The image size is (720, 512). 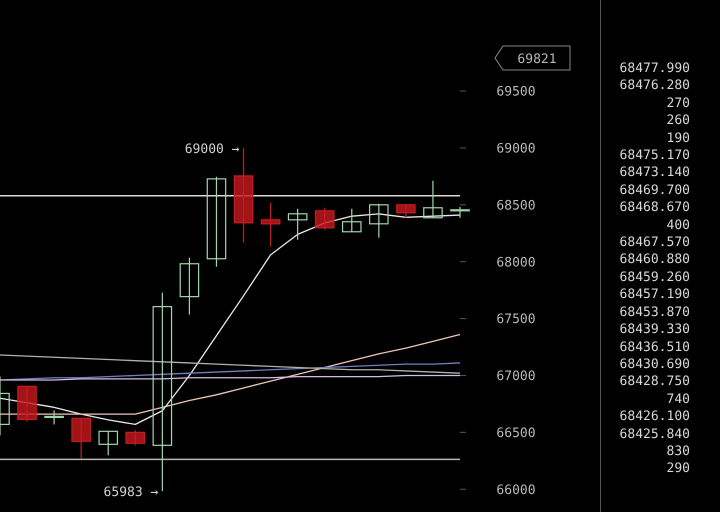 What do you see at coordinates (678, 139) in the screenshot?
I see `text: 190` at bounding box center [678, 139].